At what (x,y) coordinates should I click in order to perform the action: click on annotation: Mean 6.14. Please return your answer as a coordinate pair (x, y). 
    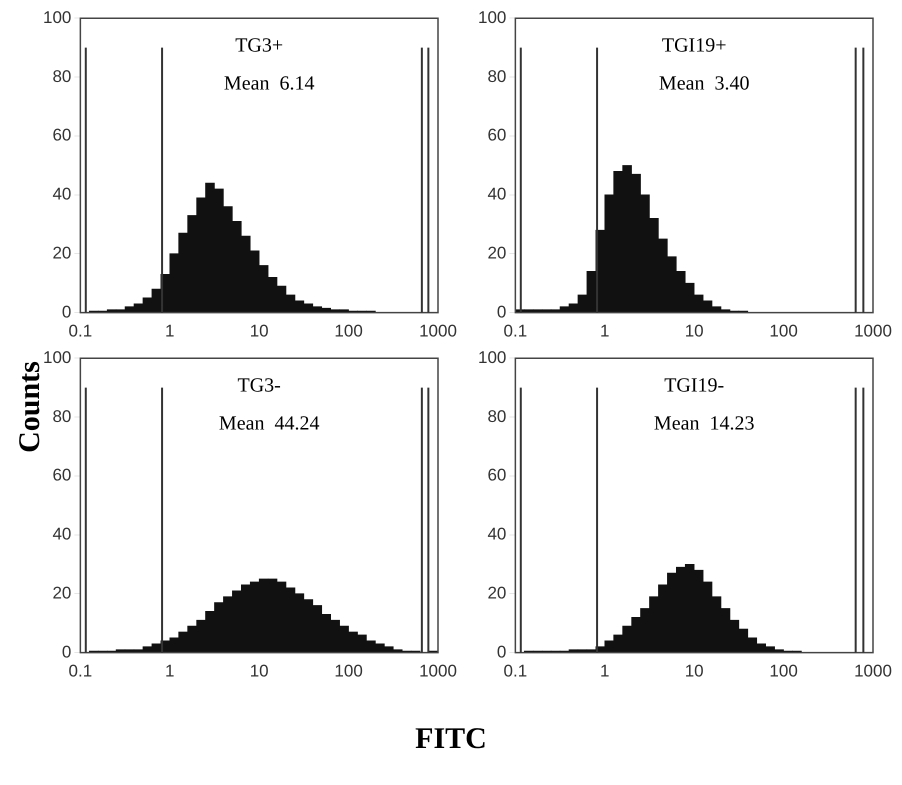
    Looking at the image, I should click on (269, 83).